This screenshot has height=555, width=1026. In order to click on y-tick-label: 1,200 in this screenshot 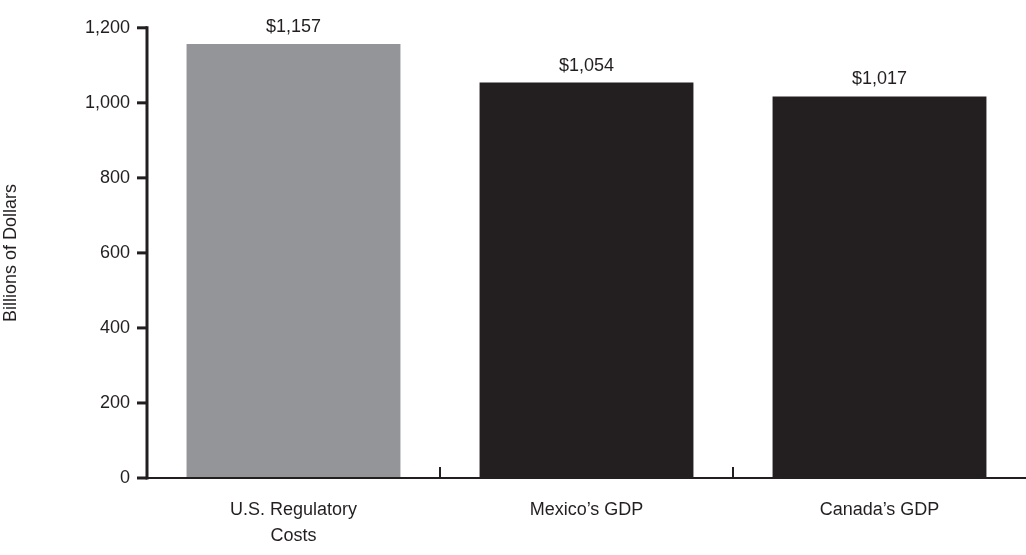, I will do `click(107, 26)`.